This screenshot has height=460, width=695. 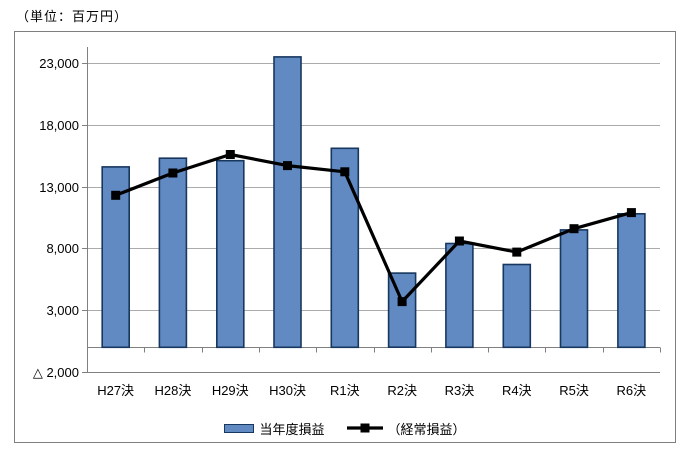 What do you see at coordinates (62, 310) in the screenshot?
I see `y-axis-tick-label: 3,000` at bounding box center [62, 310].